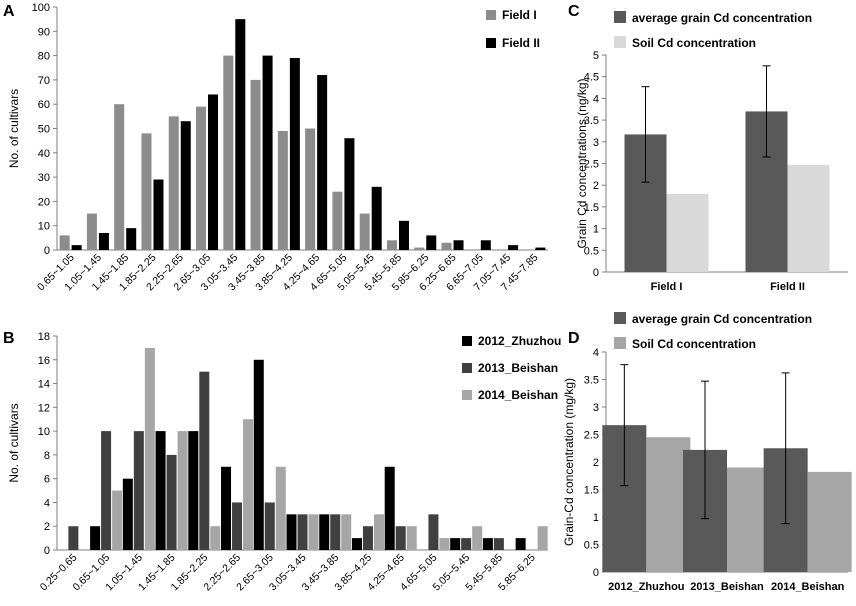 The image size is (856, 606). I want to click on legend-label: 2014_Beishan, so click(518, 395).